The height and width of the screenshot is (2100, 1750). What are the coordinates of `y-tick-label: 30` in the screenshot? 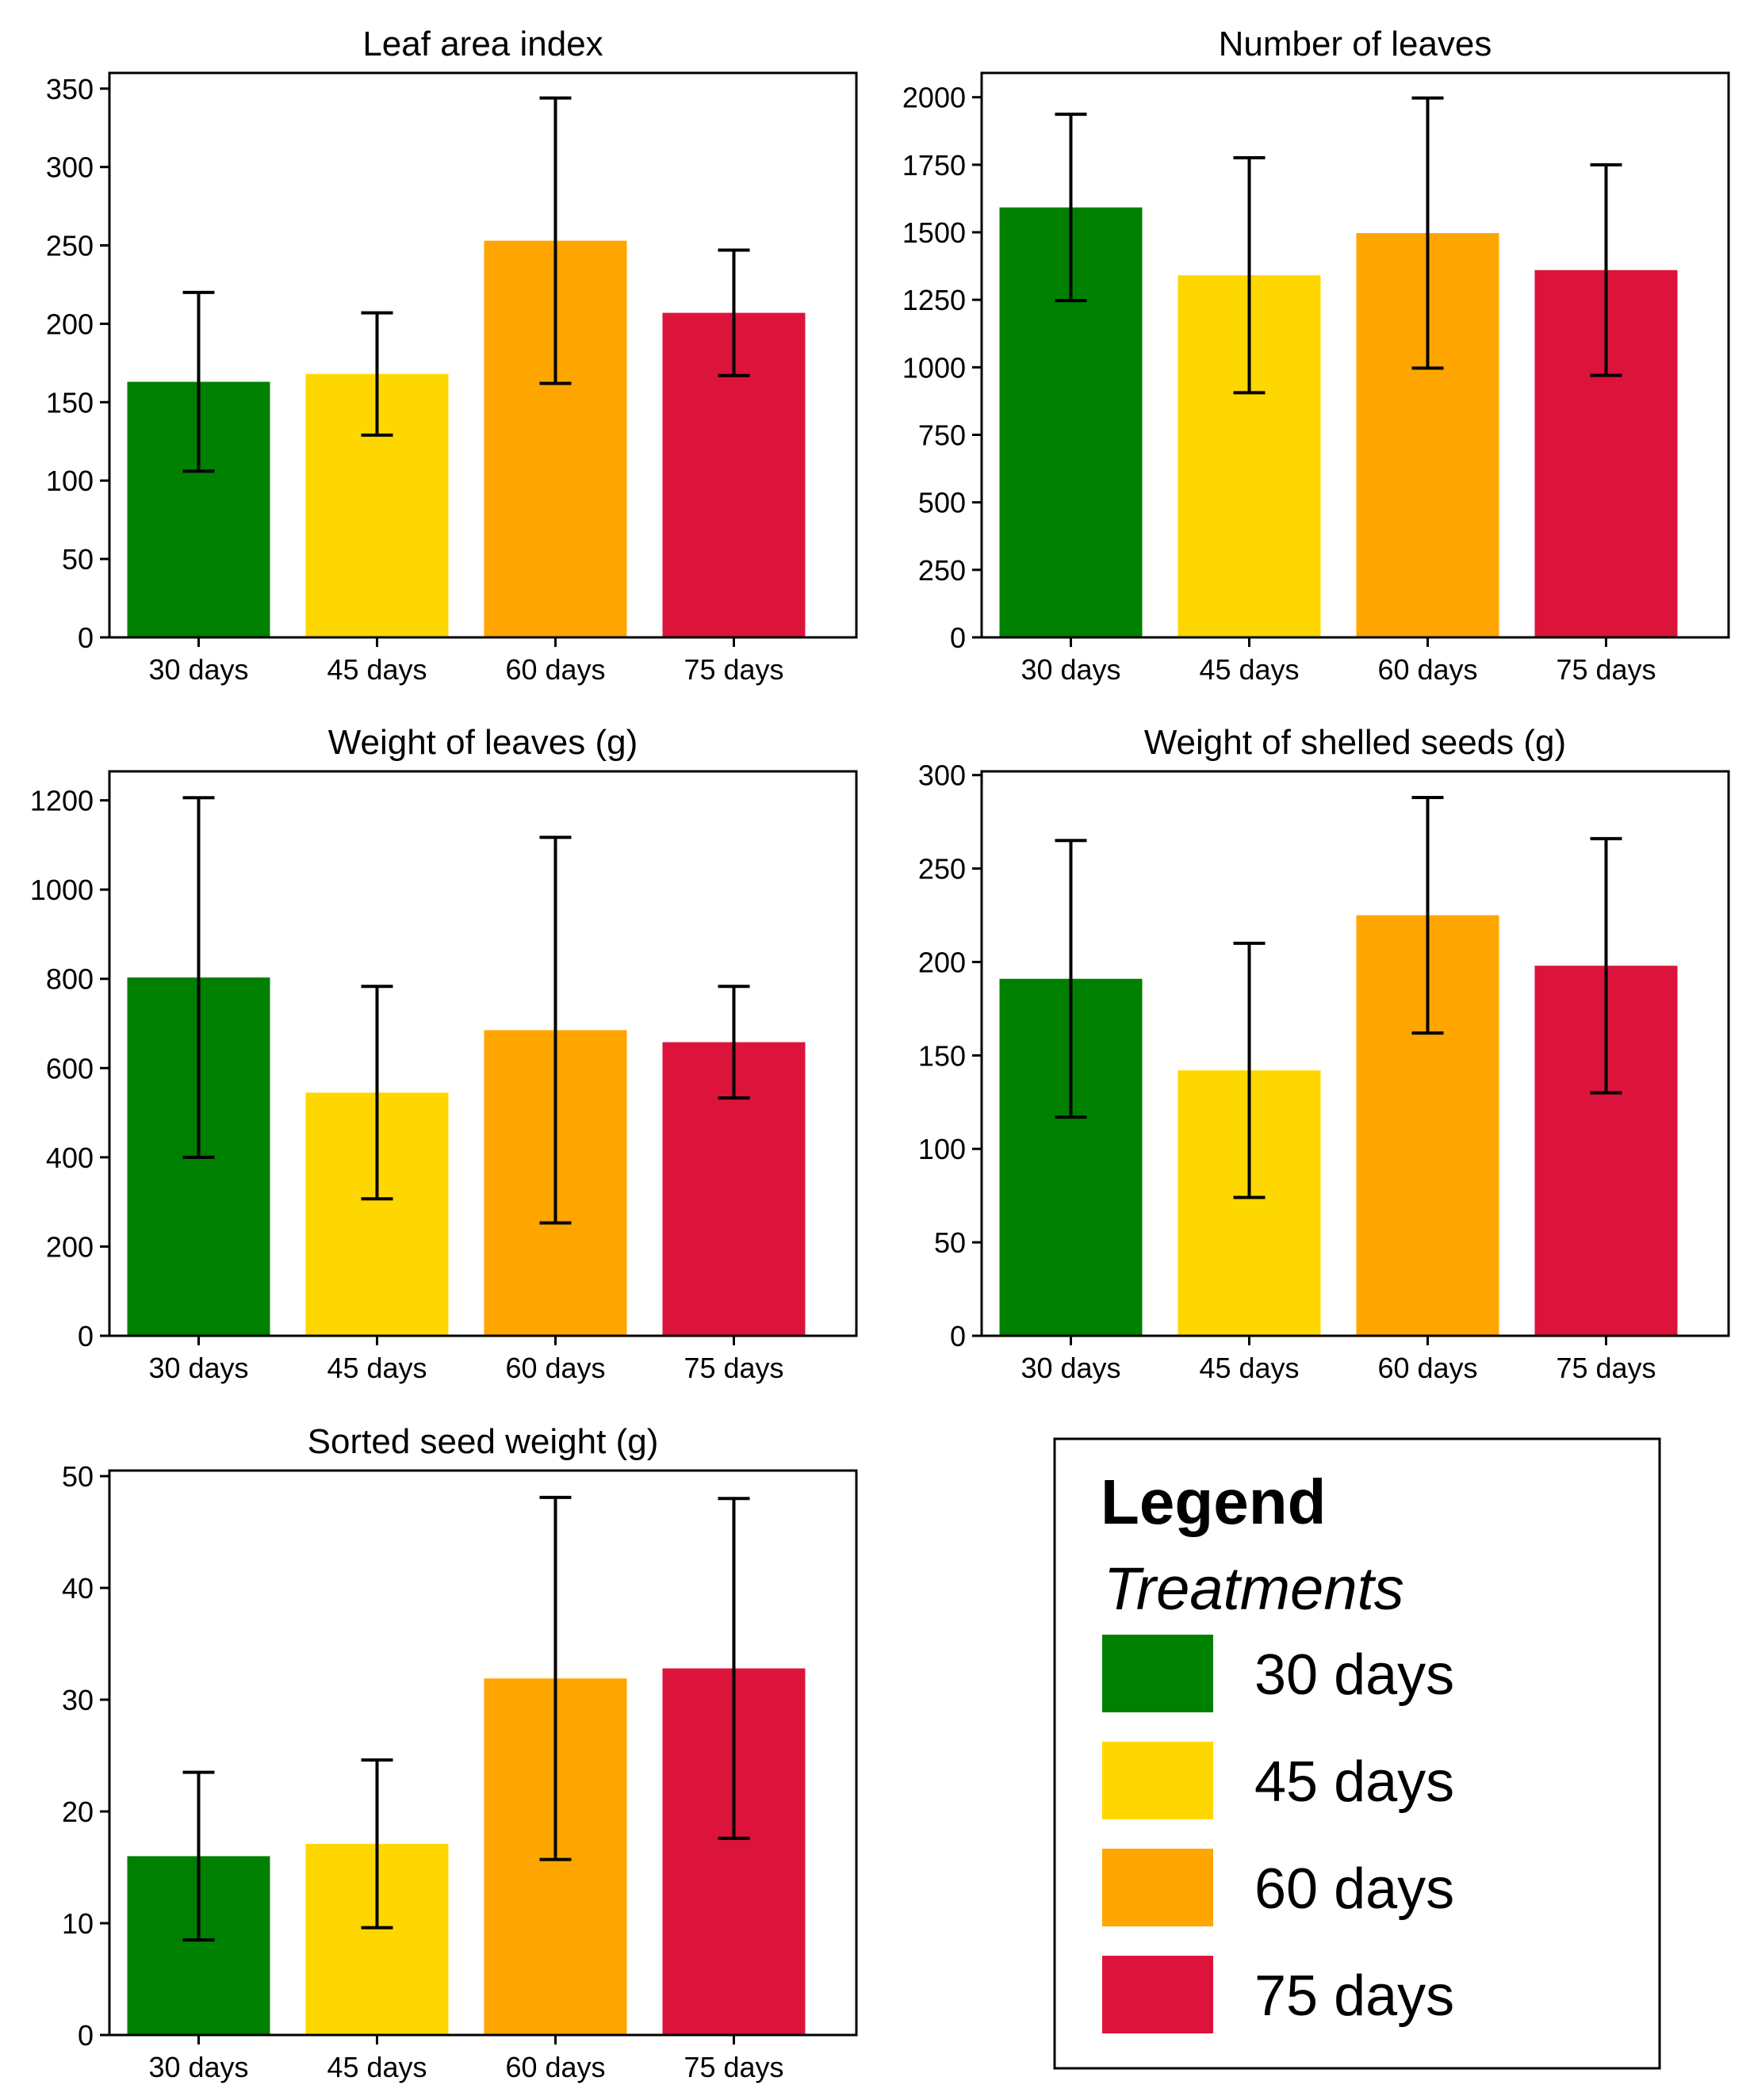 It's located at (78, 1700).